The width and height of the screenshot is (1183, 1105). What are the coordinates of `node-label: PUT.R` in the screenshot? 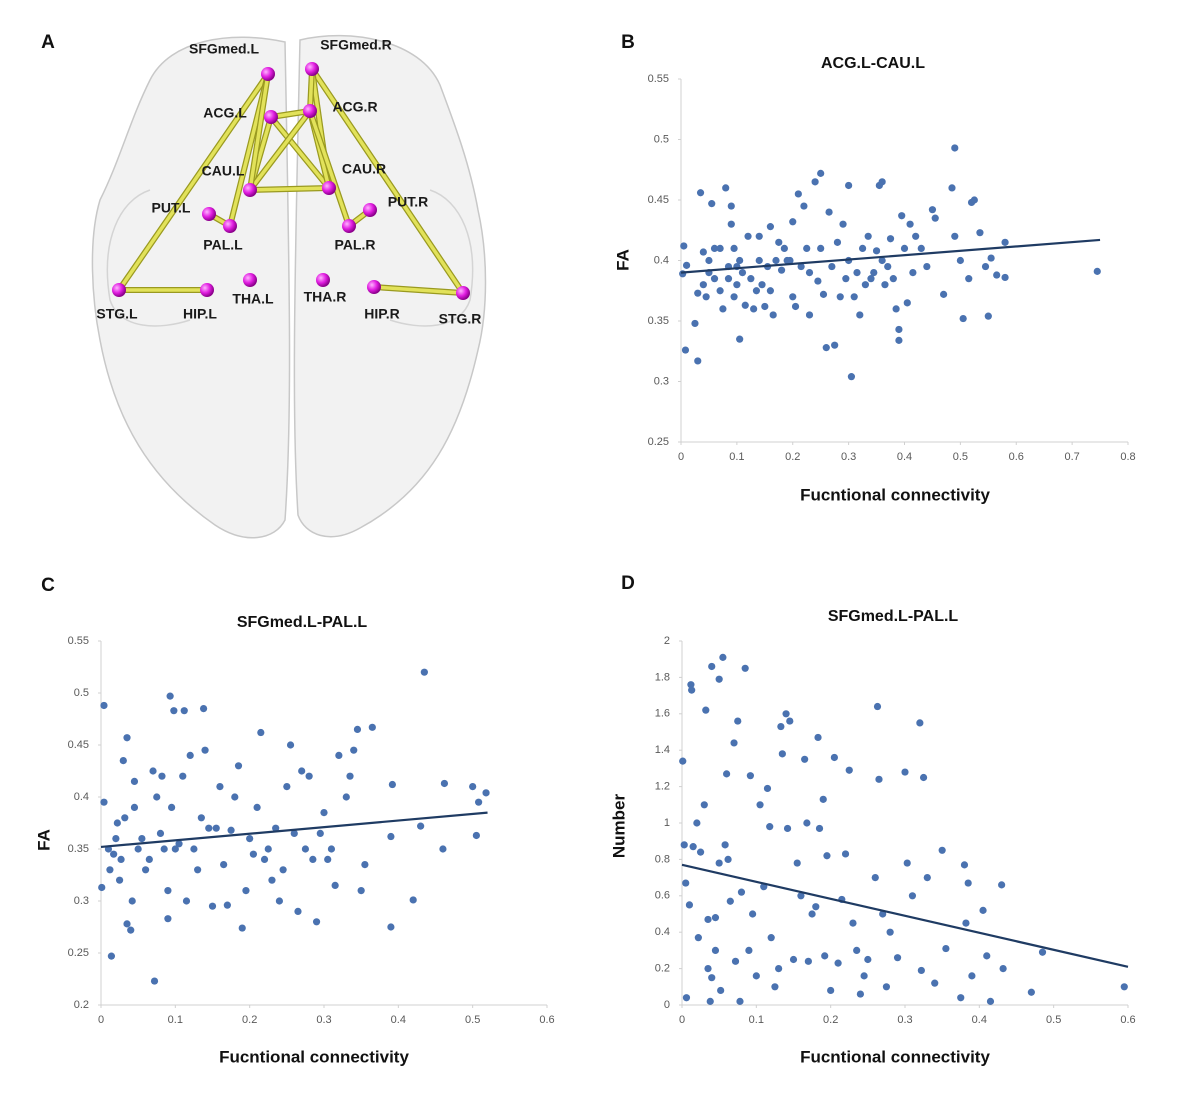 It's located at (408, 202).